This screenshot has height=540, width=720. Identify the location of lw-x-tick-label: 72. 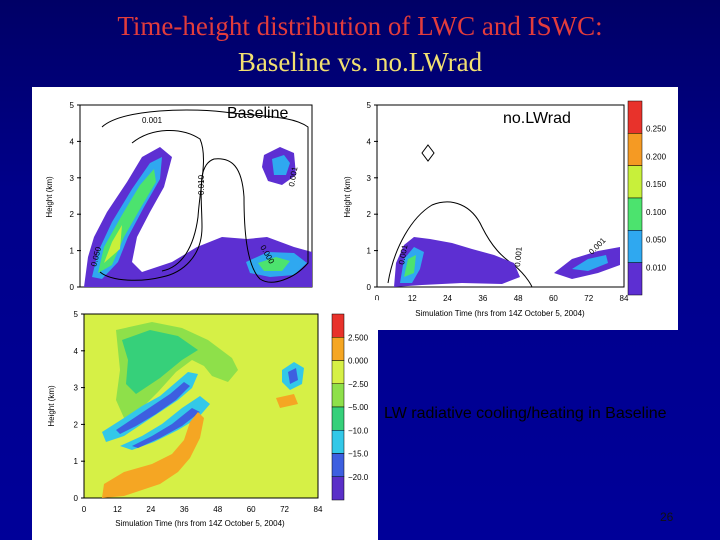
(284, 509).